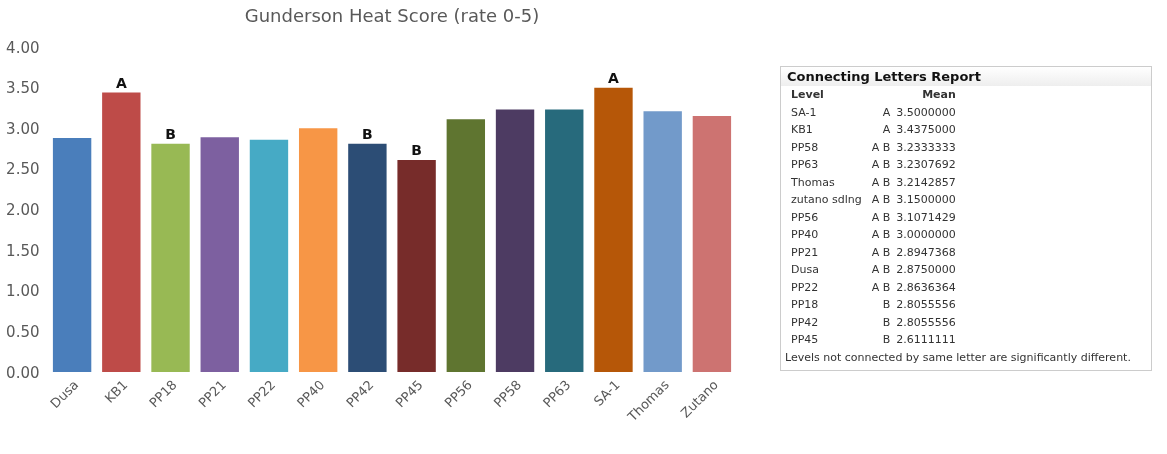  What do you see at coordinates (23, 291) in the screenshot?
I see `y-tick-label: 1.00` at bounding box center [23, 291].